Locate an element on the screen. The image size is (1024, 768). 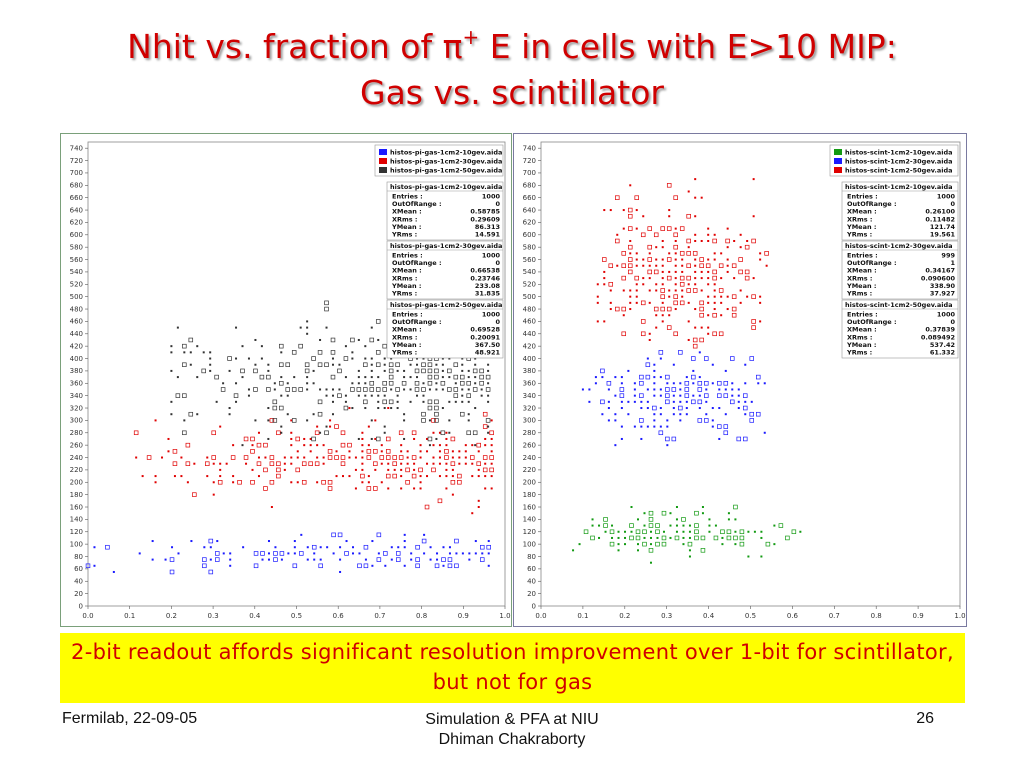
y-tick-label: 560 is located at coordinates (529, 260).